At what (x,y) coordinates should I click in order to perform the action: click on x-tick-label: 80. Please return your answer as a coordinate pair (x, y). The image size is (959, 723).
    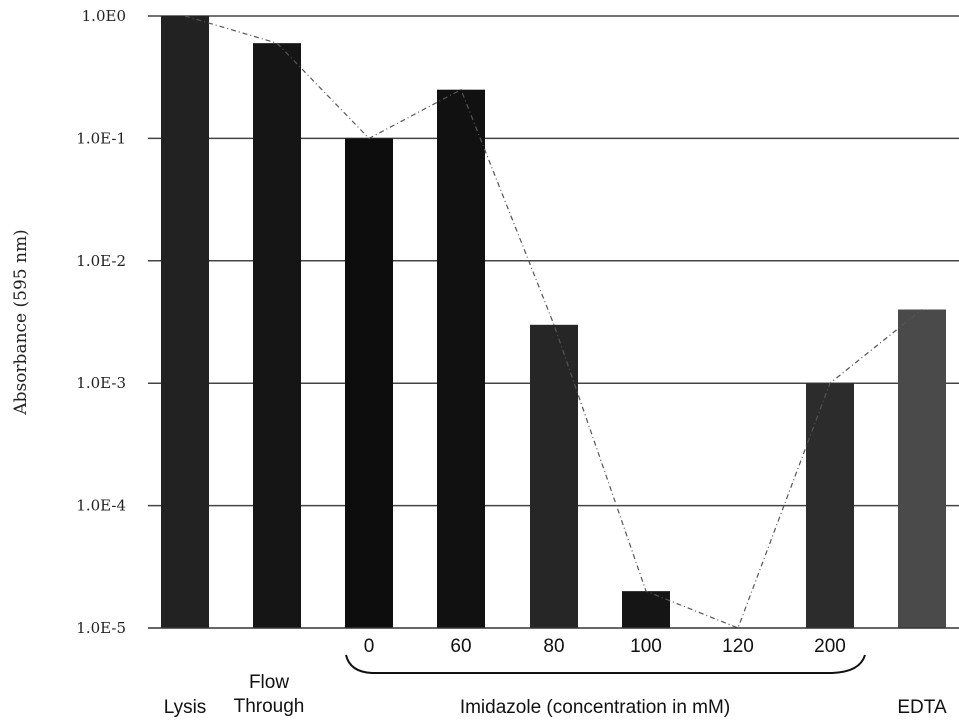
    Looking at the image, I should click on (553, 646).